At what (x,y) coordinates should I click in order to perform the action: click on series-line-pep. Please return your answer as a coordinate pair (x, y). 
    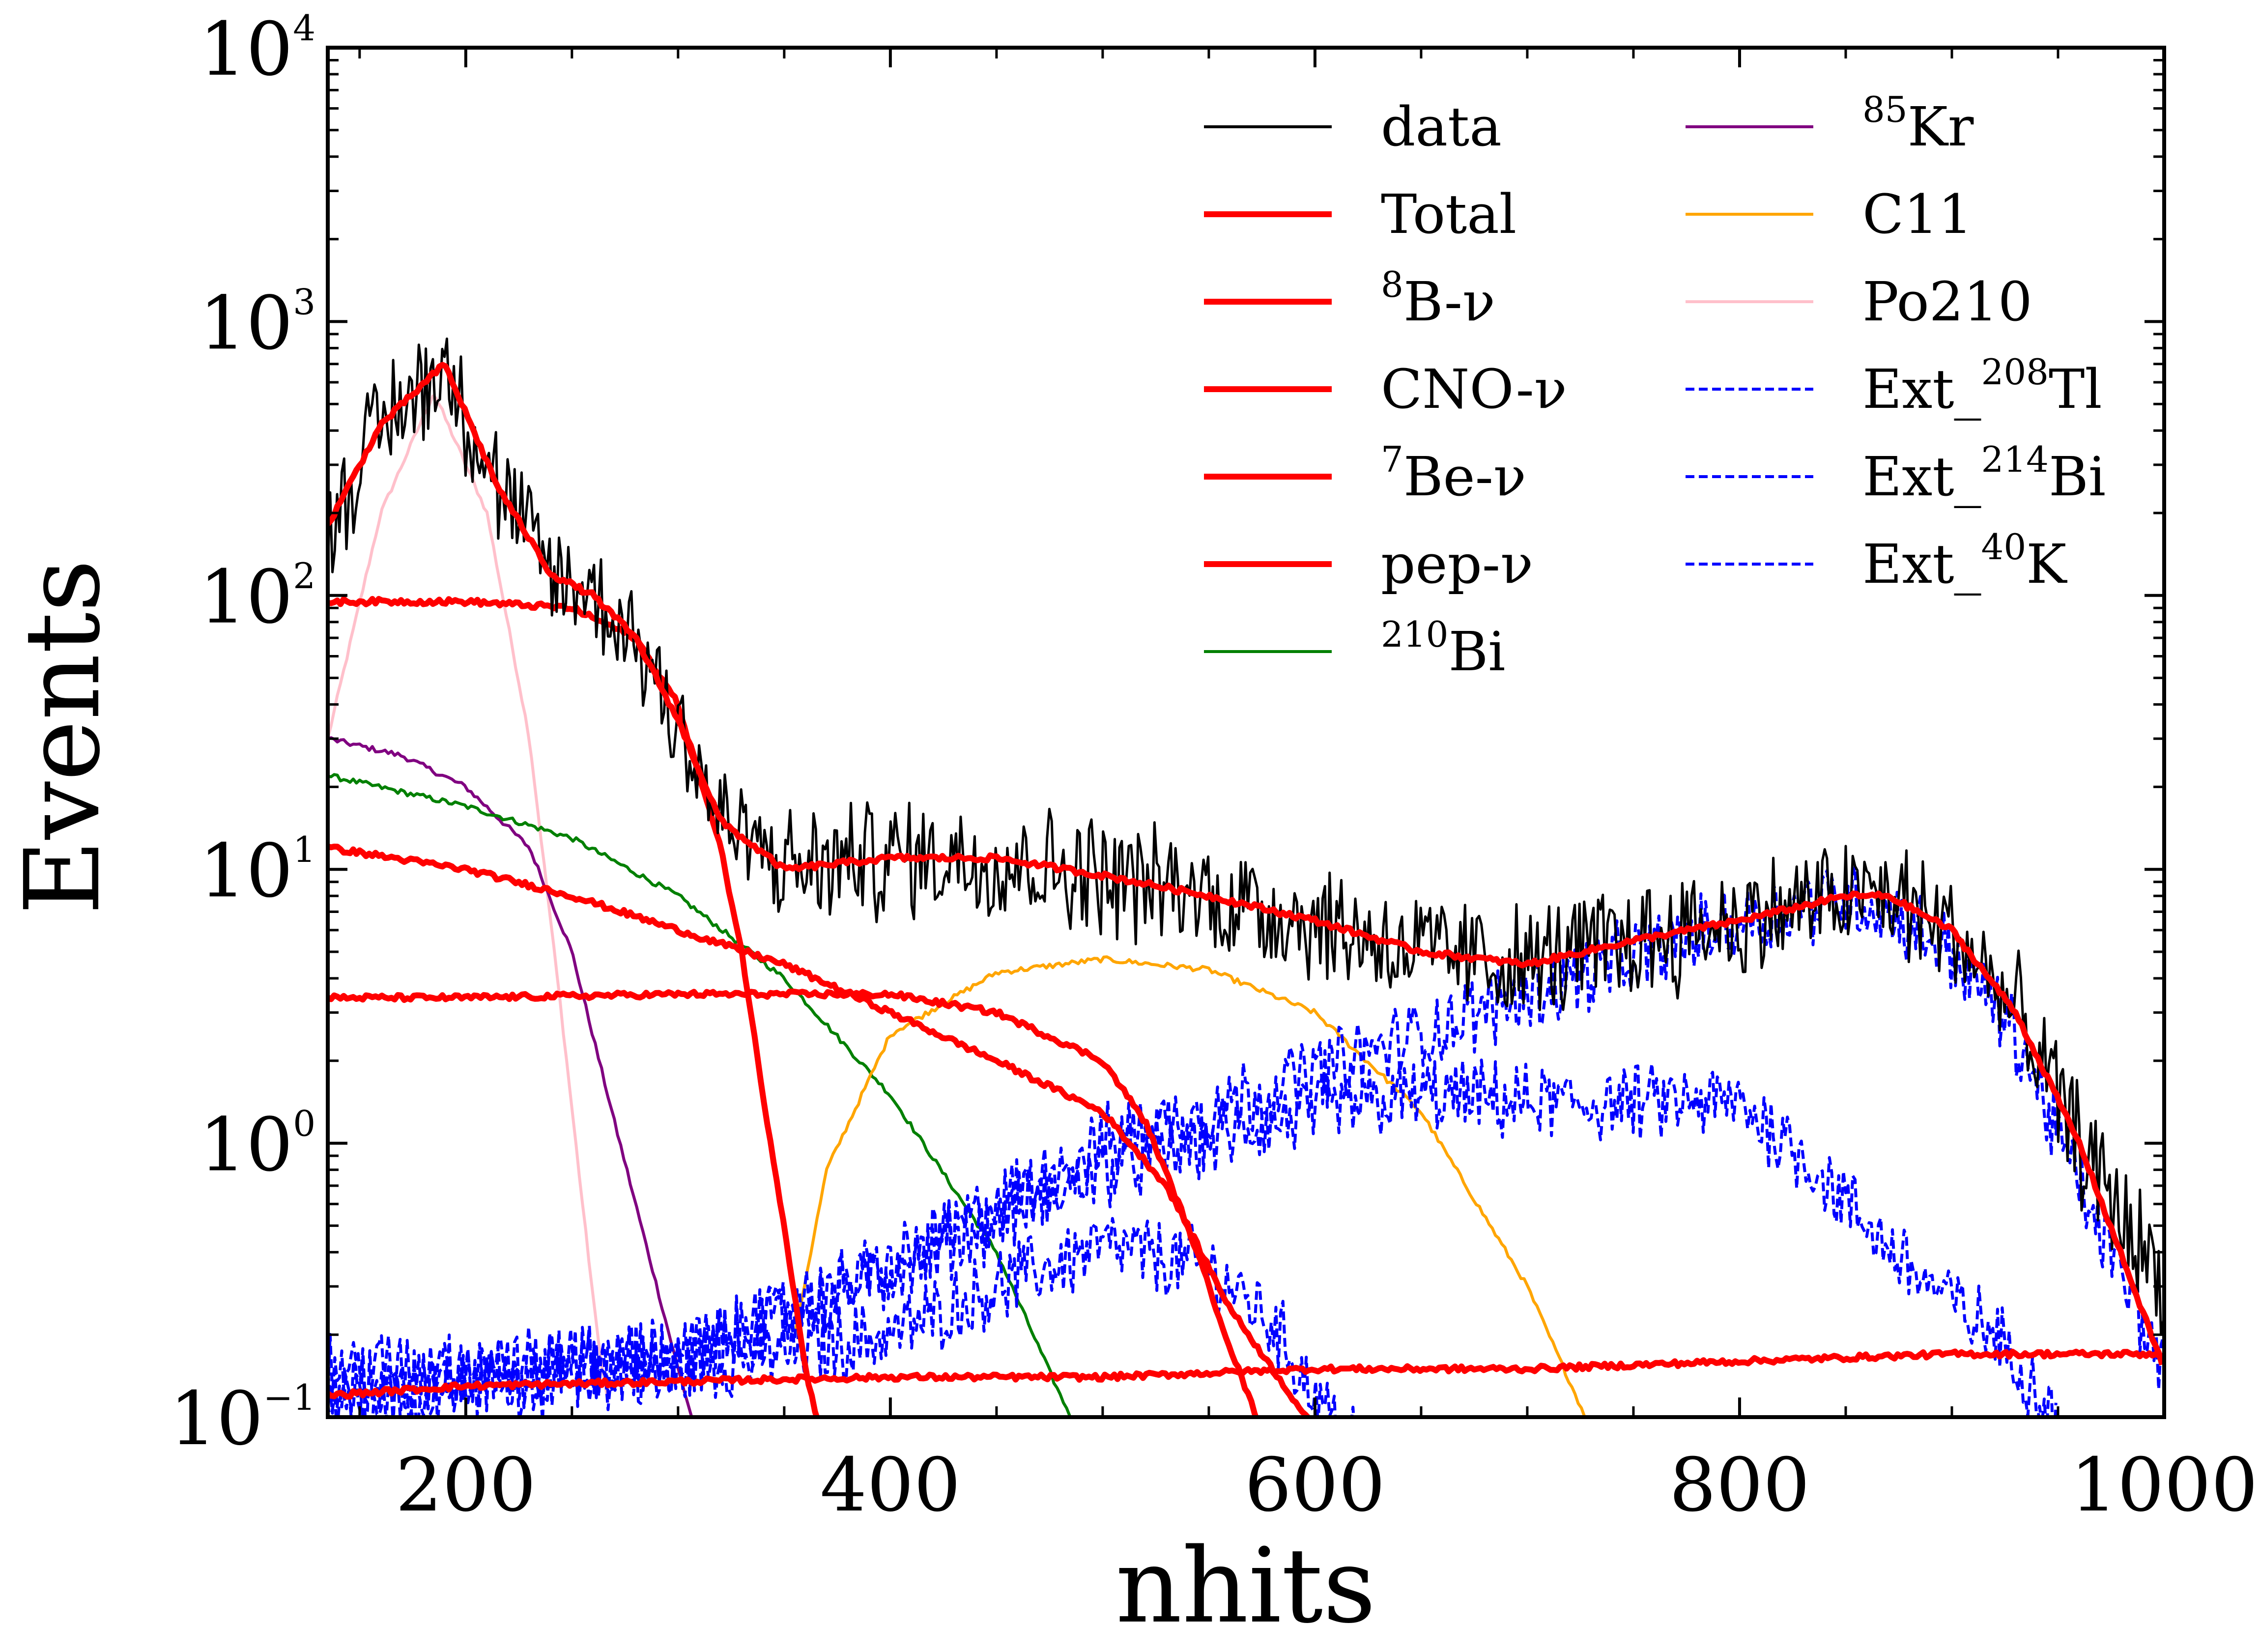
    Looking at the image, I should click on (793, 1203).